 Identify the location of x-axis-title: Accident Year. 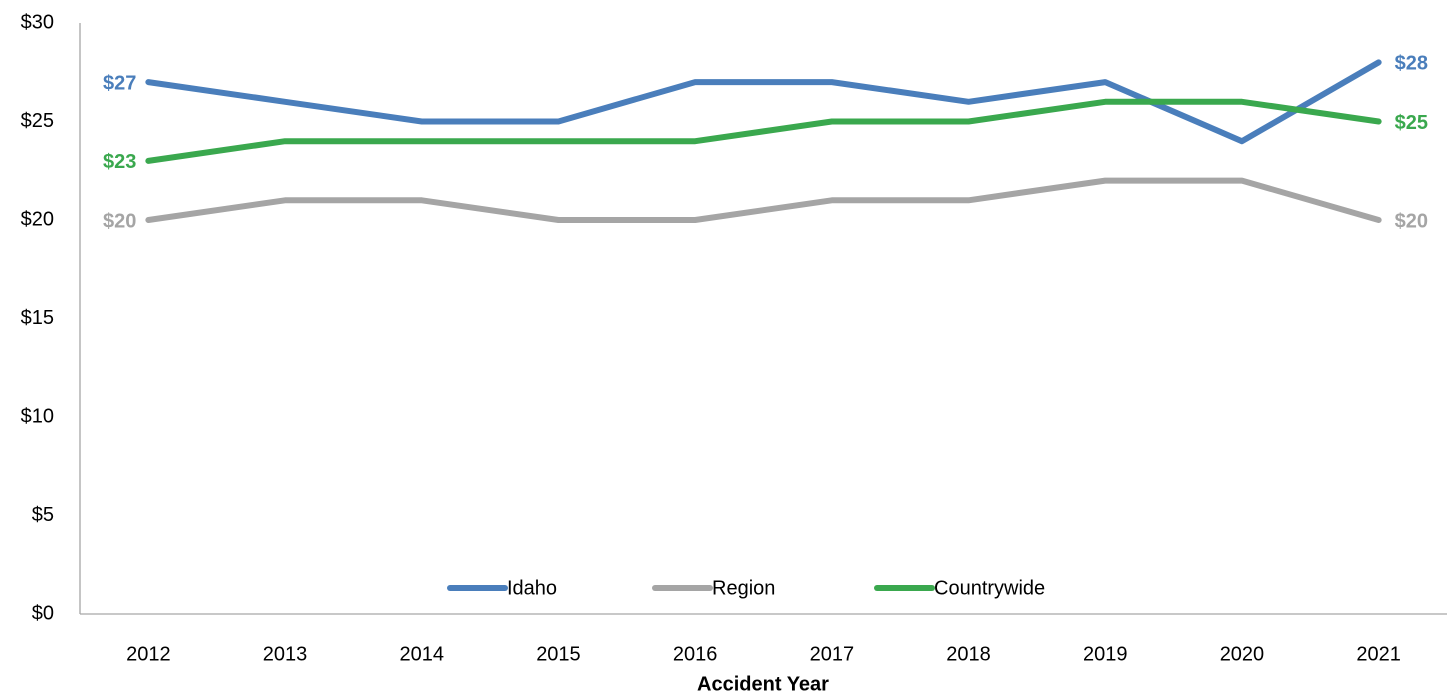
(763, 684).